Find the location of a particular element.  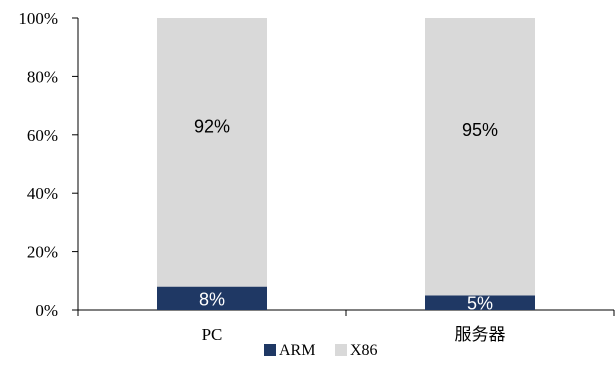

legend-swatch-arm is located at coordinates (270, 350).